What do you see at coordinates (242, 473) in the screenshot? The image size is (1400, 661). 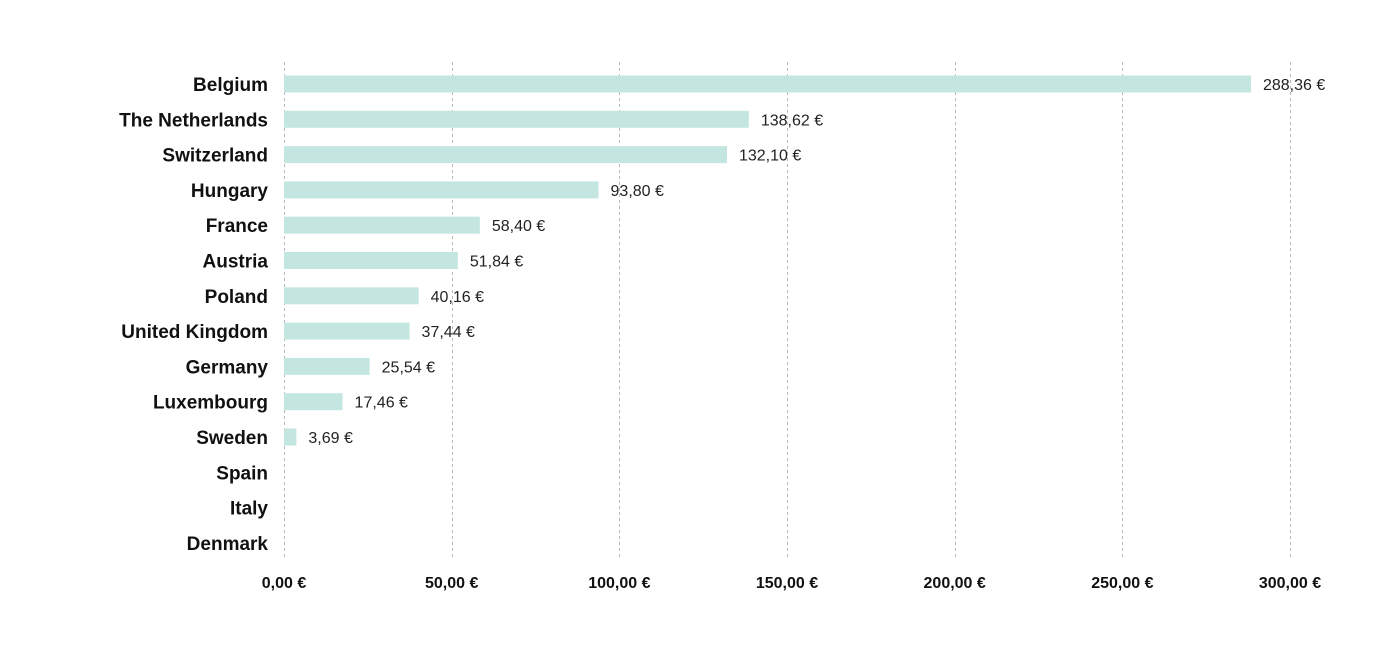 I see `category-label: Spain` at bounding box center [242, 473].